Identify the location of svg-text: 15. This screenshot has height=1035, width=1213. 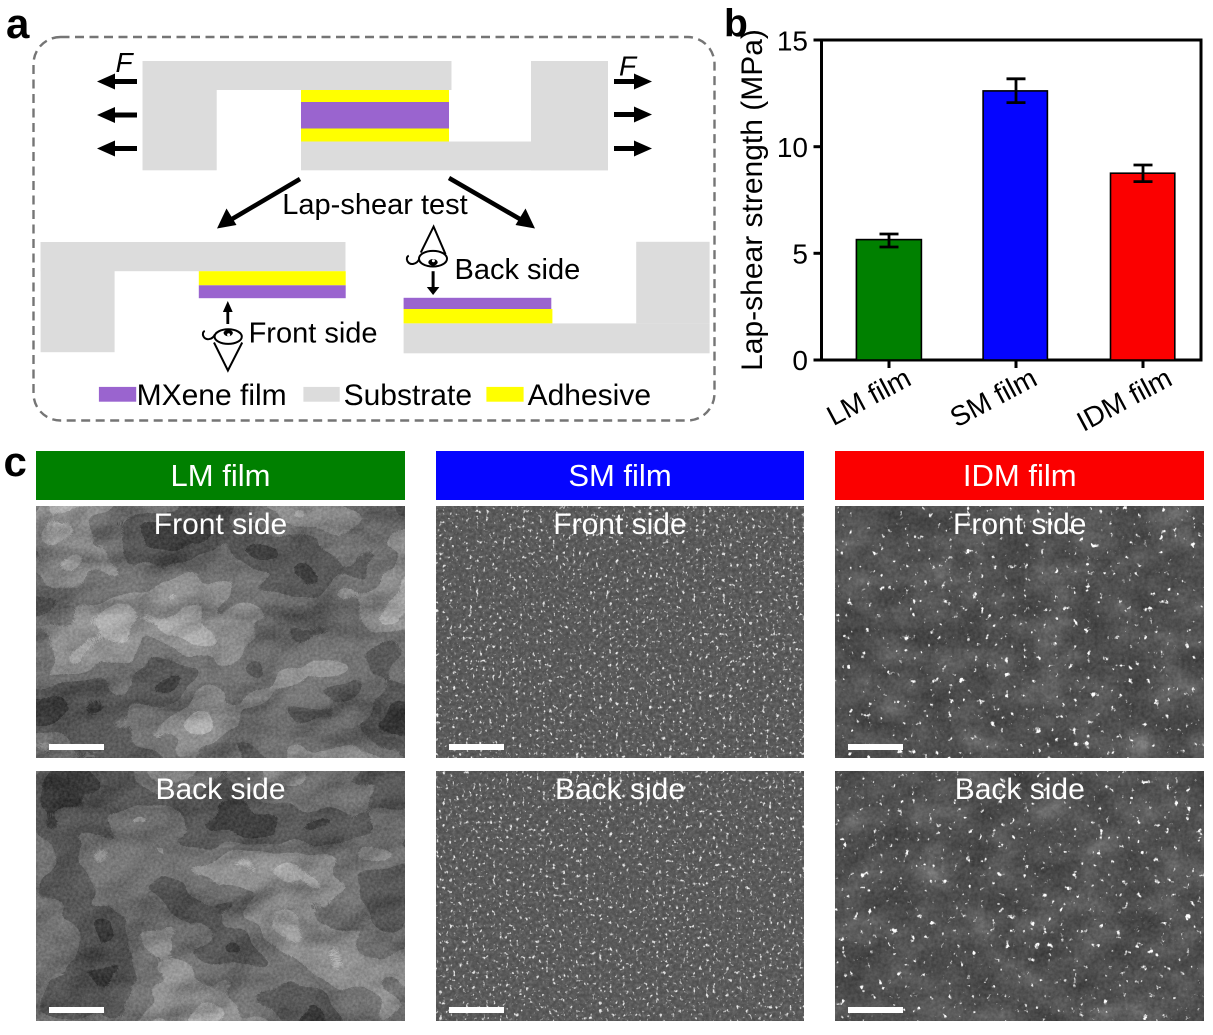
(792, 41).